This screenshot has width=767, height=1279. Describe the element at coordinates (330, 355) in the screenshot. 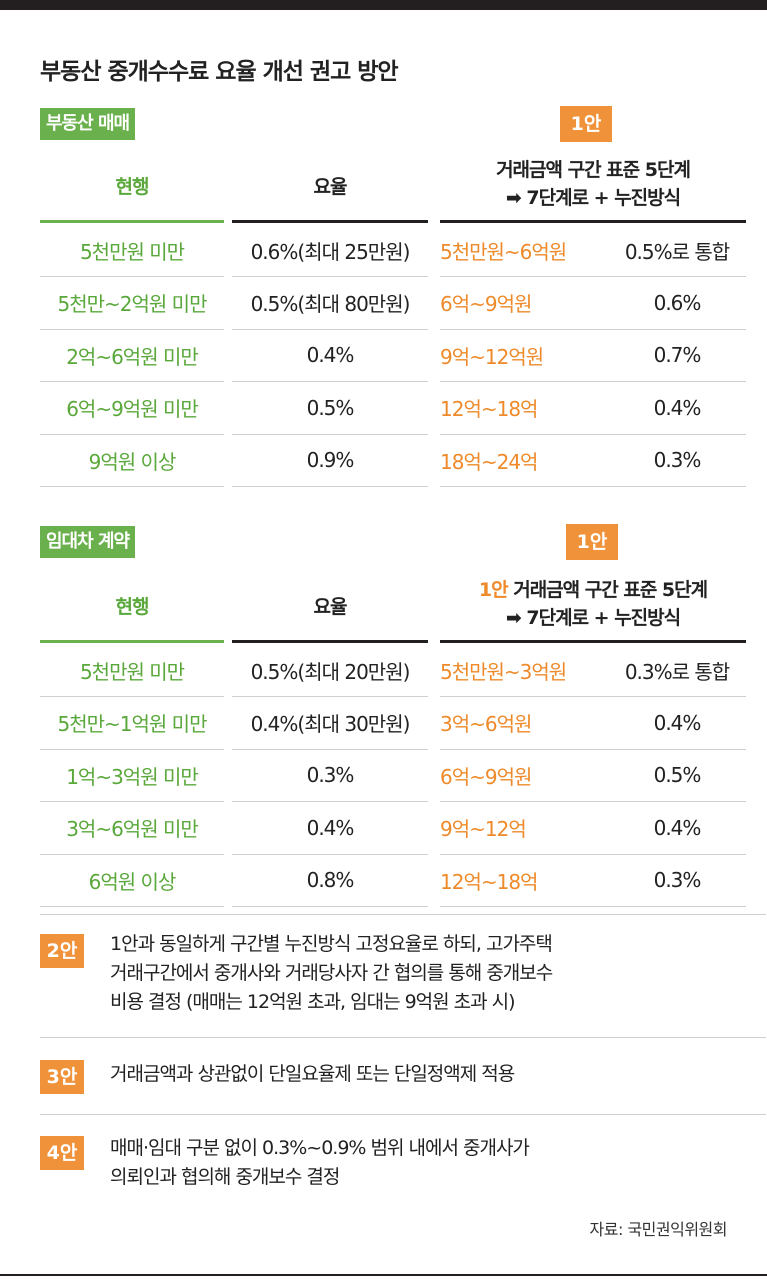

I see `sale-rate-cell: 0.4%` at that location.